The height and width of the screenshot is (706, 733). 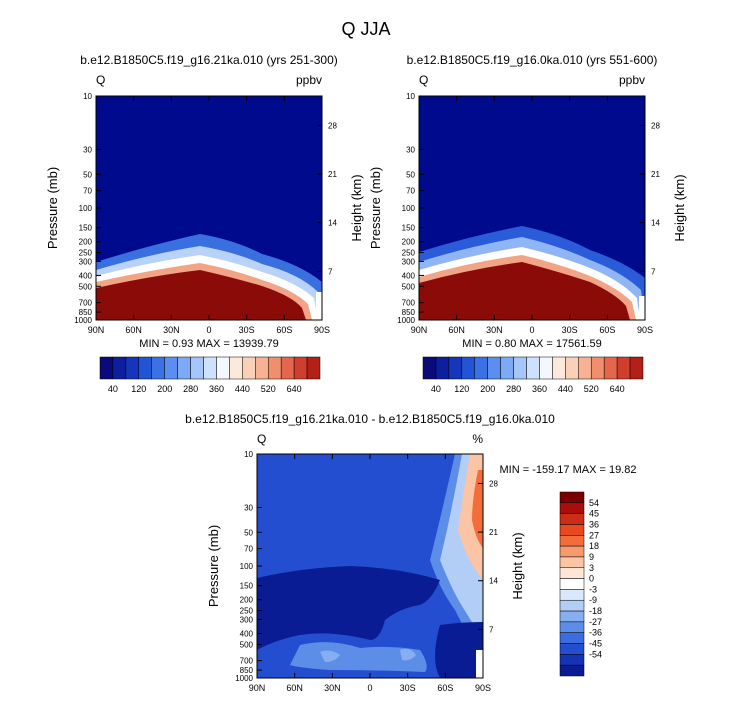 I want to click on panel-a-stats: MIN = 0.93 MAX = 13939.79, so click(x=208, y=344).